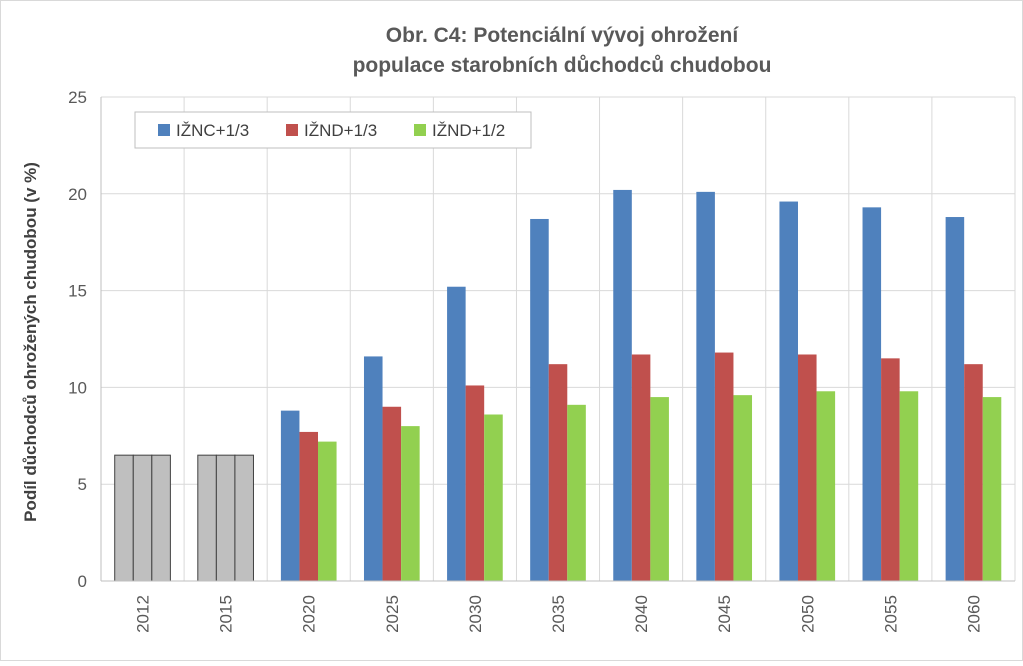  Describe the element at coordinates (562, 65) in the screenshot. I see `chart-subtitle: populace starobních důchodců chudobou` at that location.